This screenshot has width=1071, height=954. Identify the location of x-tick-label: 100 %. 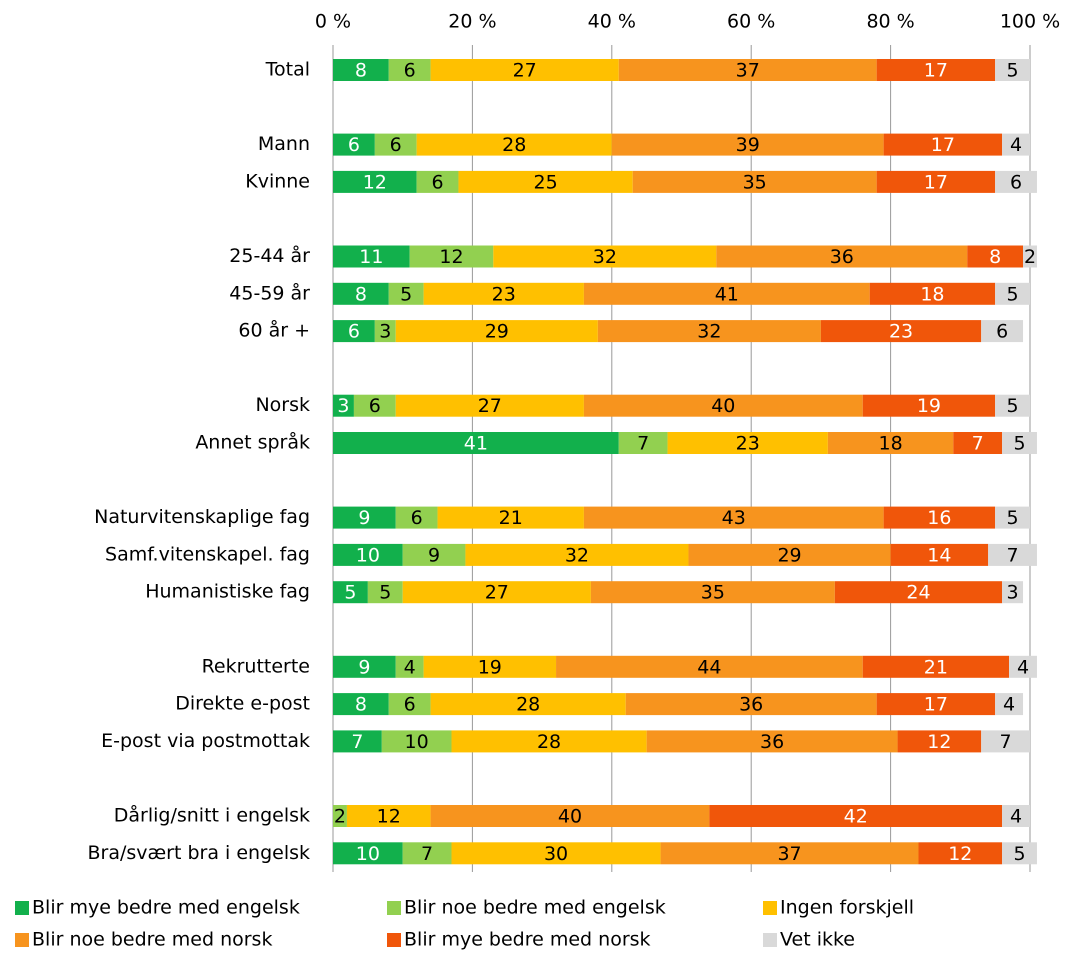
(1030, 22).